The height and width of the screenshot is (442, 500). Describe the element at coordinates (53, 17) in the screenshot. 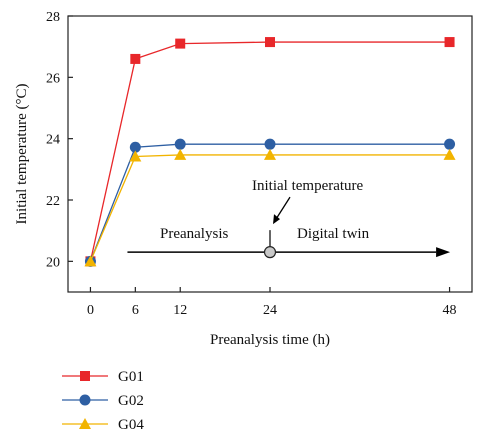

I see `y-tick-label: 28` at that location.